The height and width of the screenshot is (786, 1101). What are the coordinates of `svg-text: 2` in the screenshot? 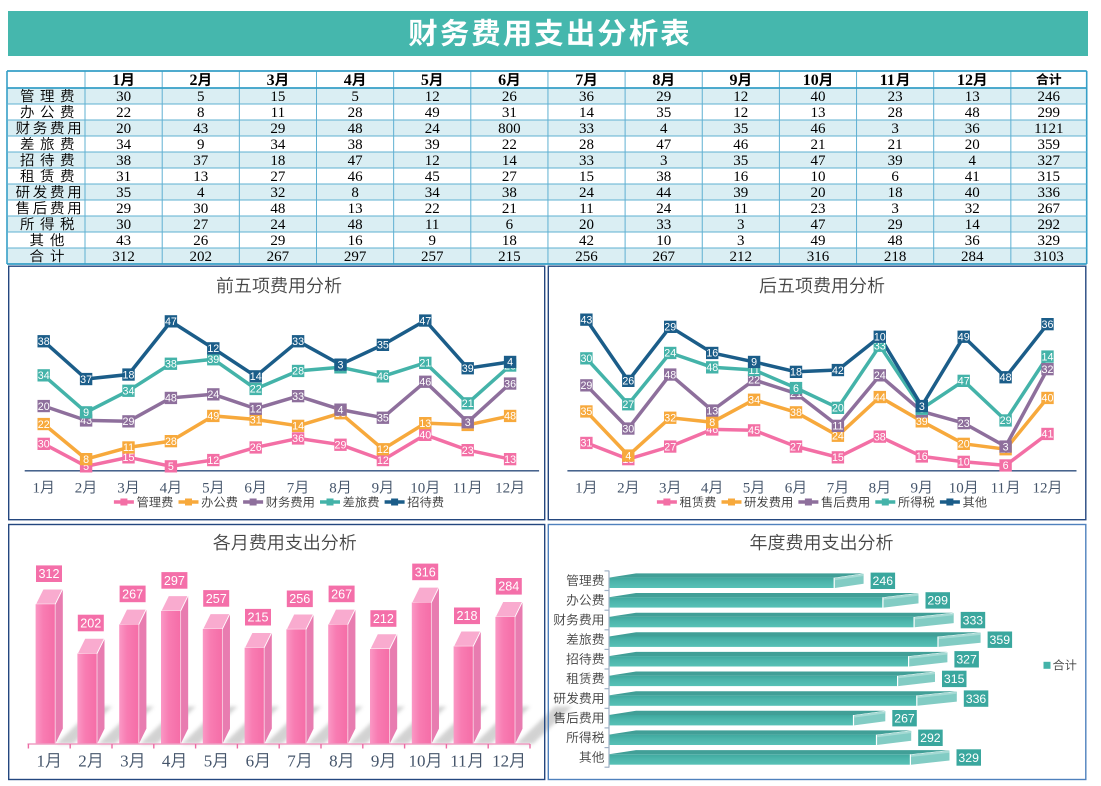 It's located at (82, 761).